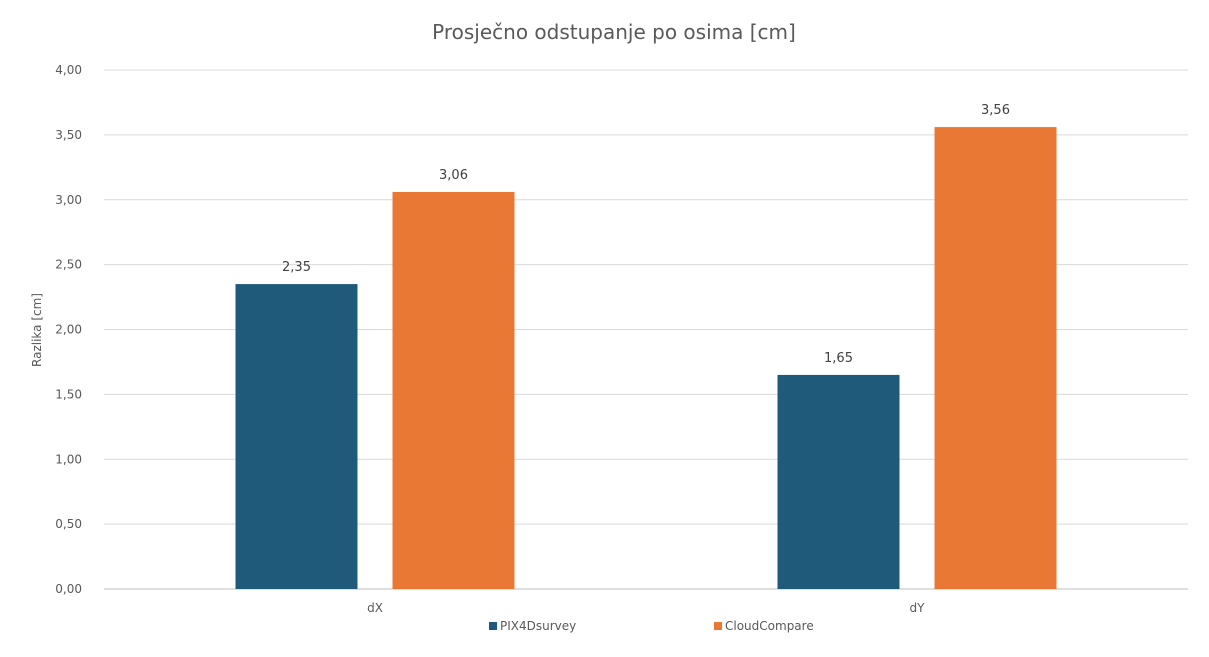 The image size is (1209, 657). What do you see at coordinates (375, 608) in the screenshot?
I see `x-tick-label: dX` at bounding box center [375, 608].